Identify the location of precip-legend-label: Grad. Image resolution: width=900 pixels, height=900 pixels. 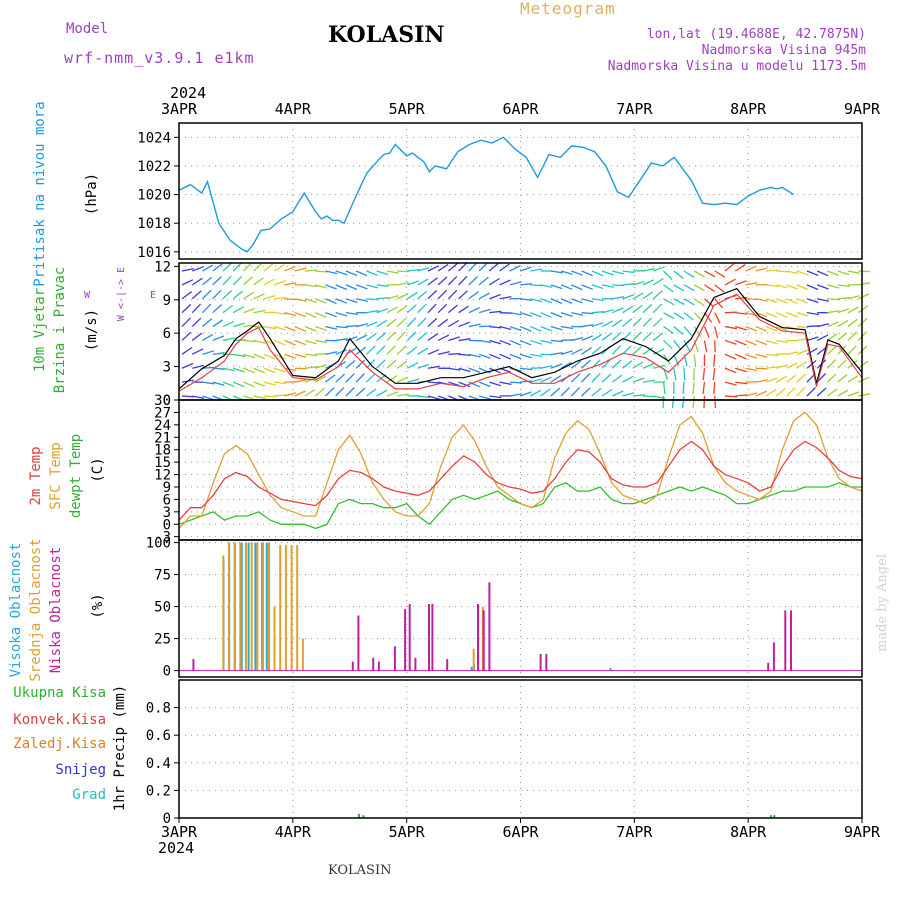
(89, 795).